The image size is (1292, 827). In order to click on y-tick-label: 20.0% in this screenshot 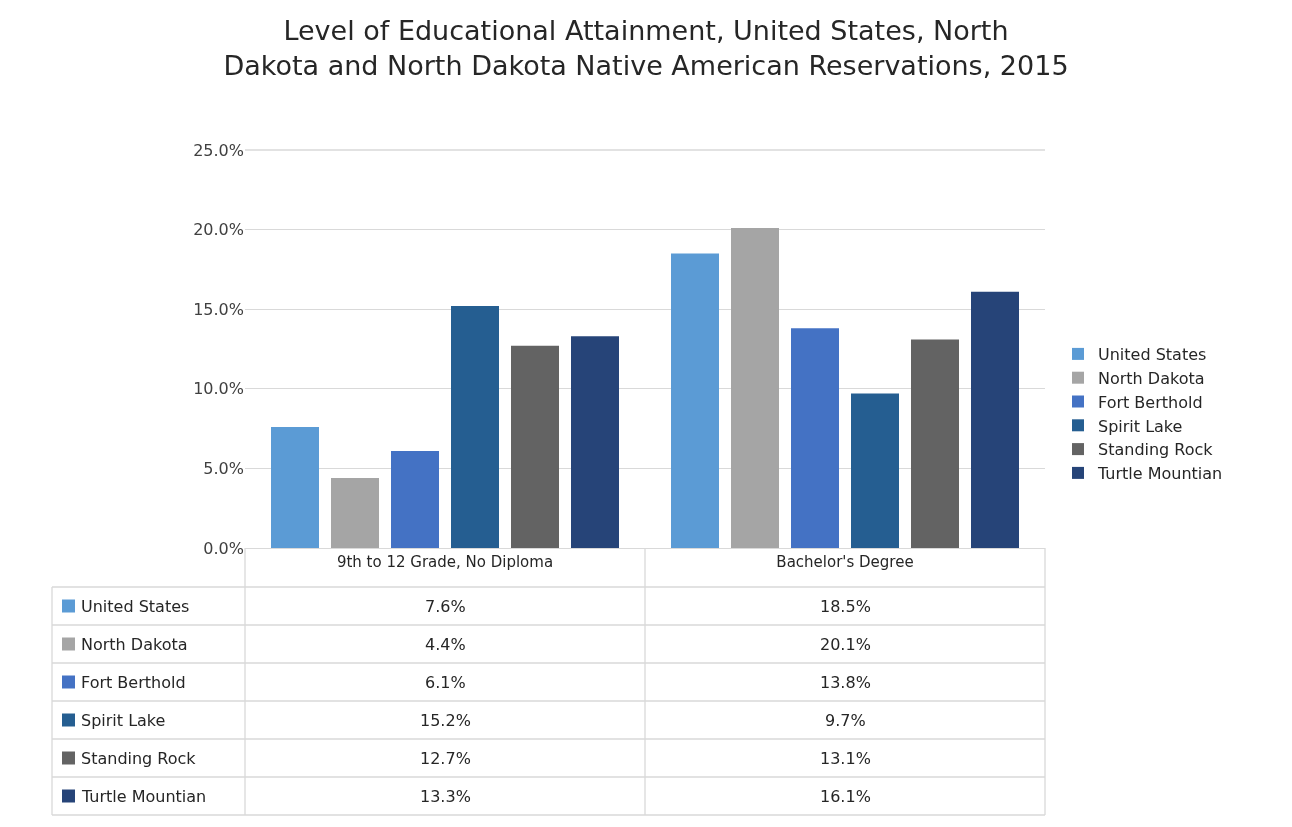, I will do `click(218, 230)`.